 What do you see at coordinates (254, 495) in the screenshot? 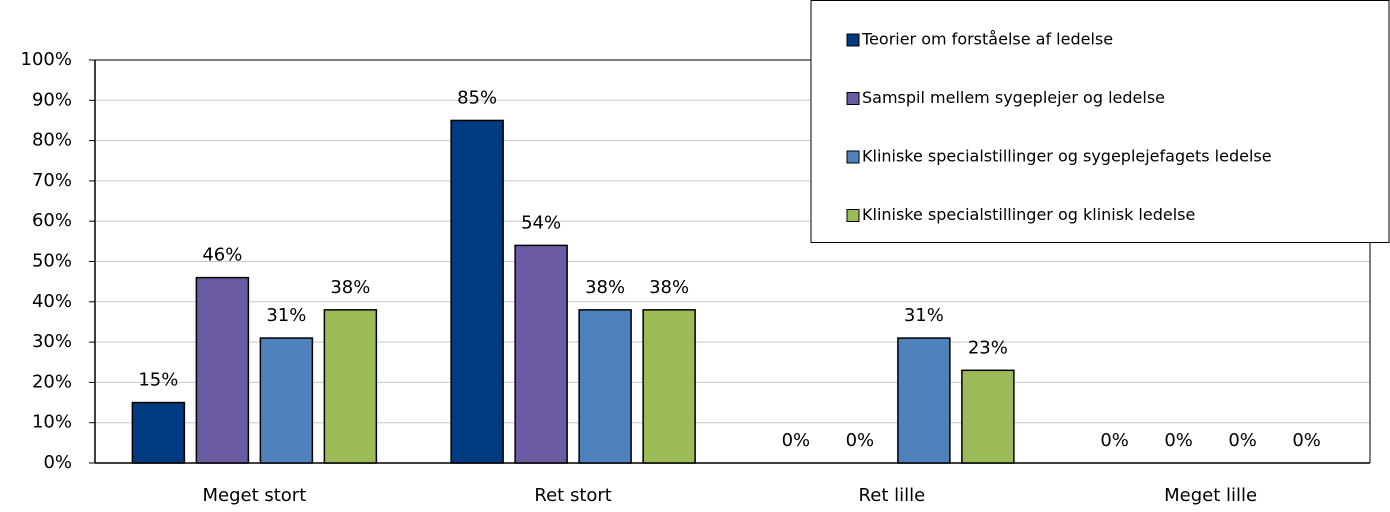
I see `x-tick-label: Meget stort` at bounding box center [254, 495].